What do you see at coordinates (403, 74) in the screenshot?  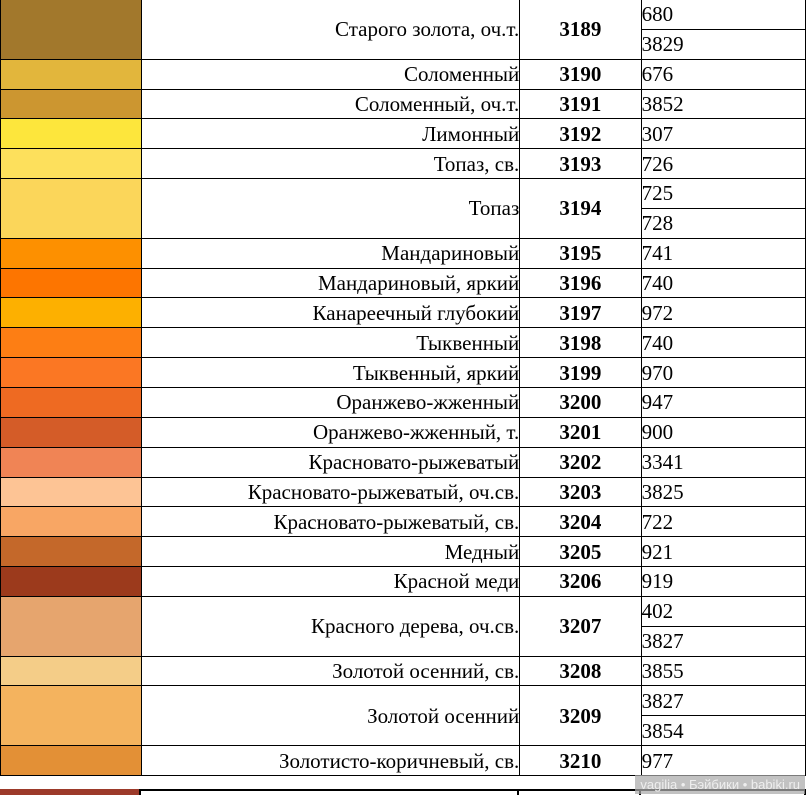 I see `table-row: Соломенный 3190 676` at bounding box center [403, 74].